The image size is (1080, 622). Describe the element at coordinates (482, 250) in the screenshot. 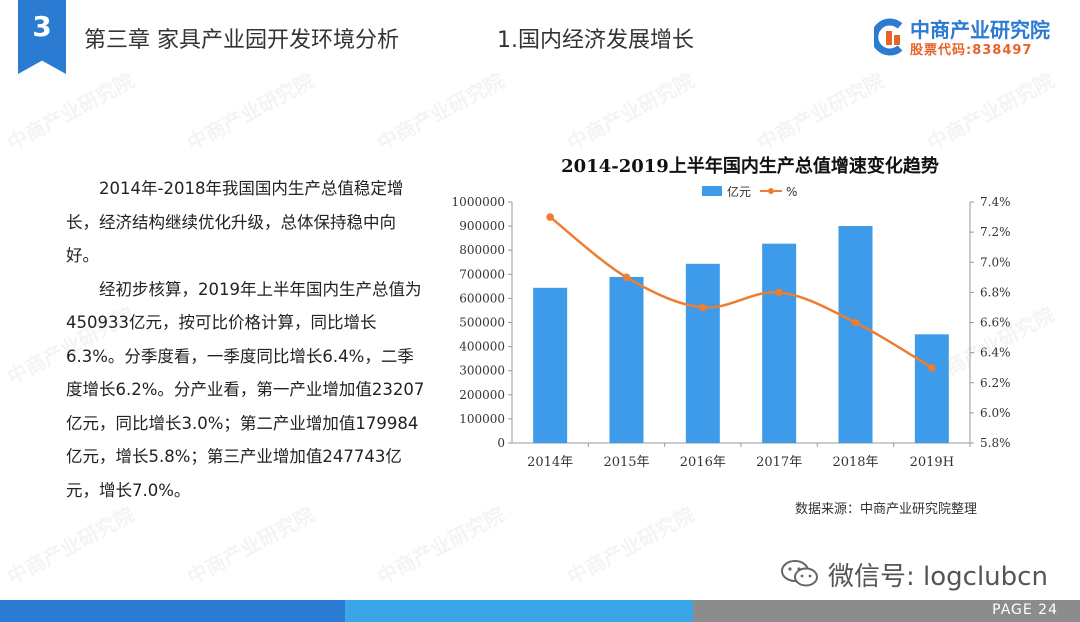

I see `y-tick-label-left: 800000` at that location.